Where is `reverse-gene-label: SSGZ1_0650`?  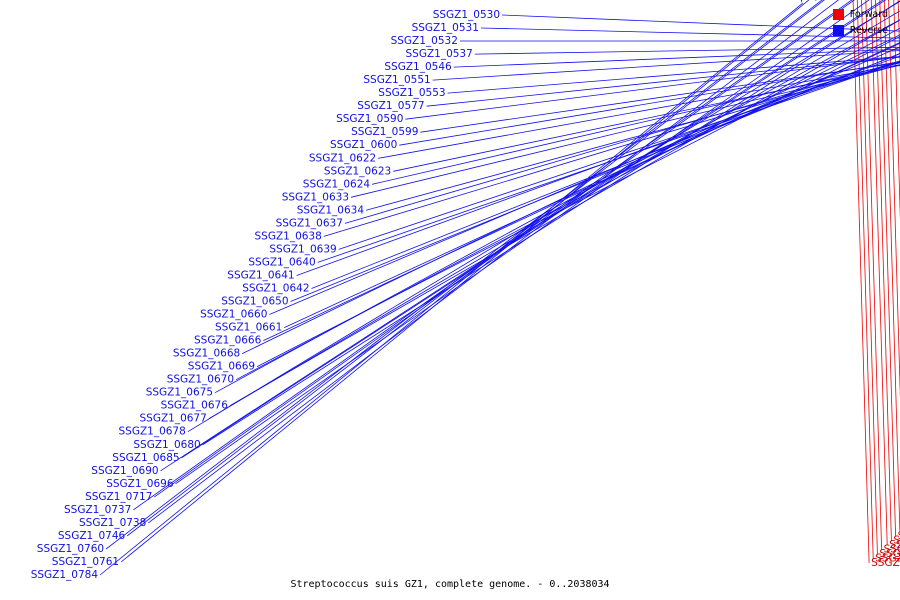
reverse-gene-label: SSGZ1_0650 is located at coordinates (254, 302).